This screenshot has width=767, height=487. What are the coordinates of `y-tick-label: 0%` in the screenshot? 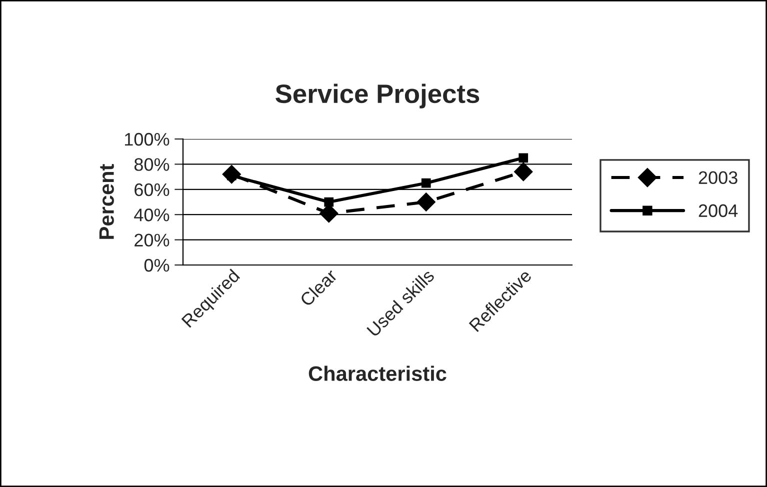 It's located at (157, 265).